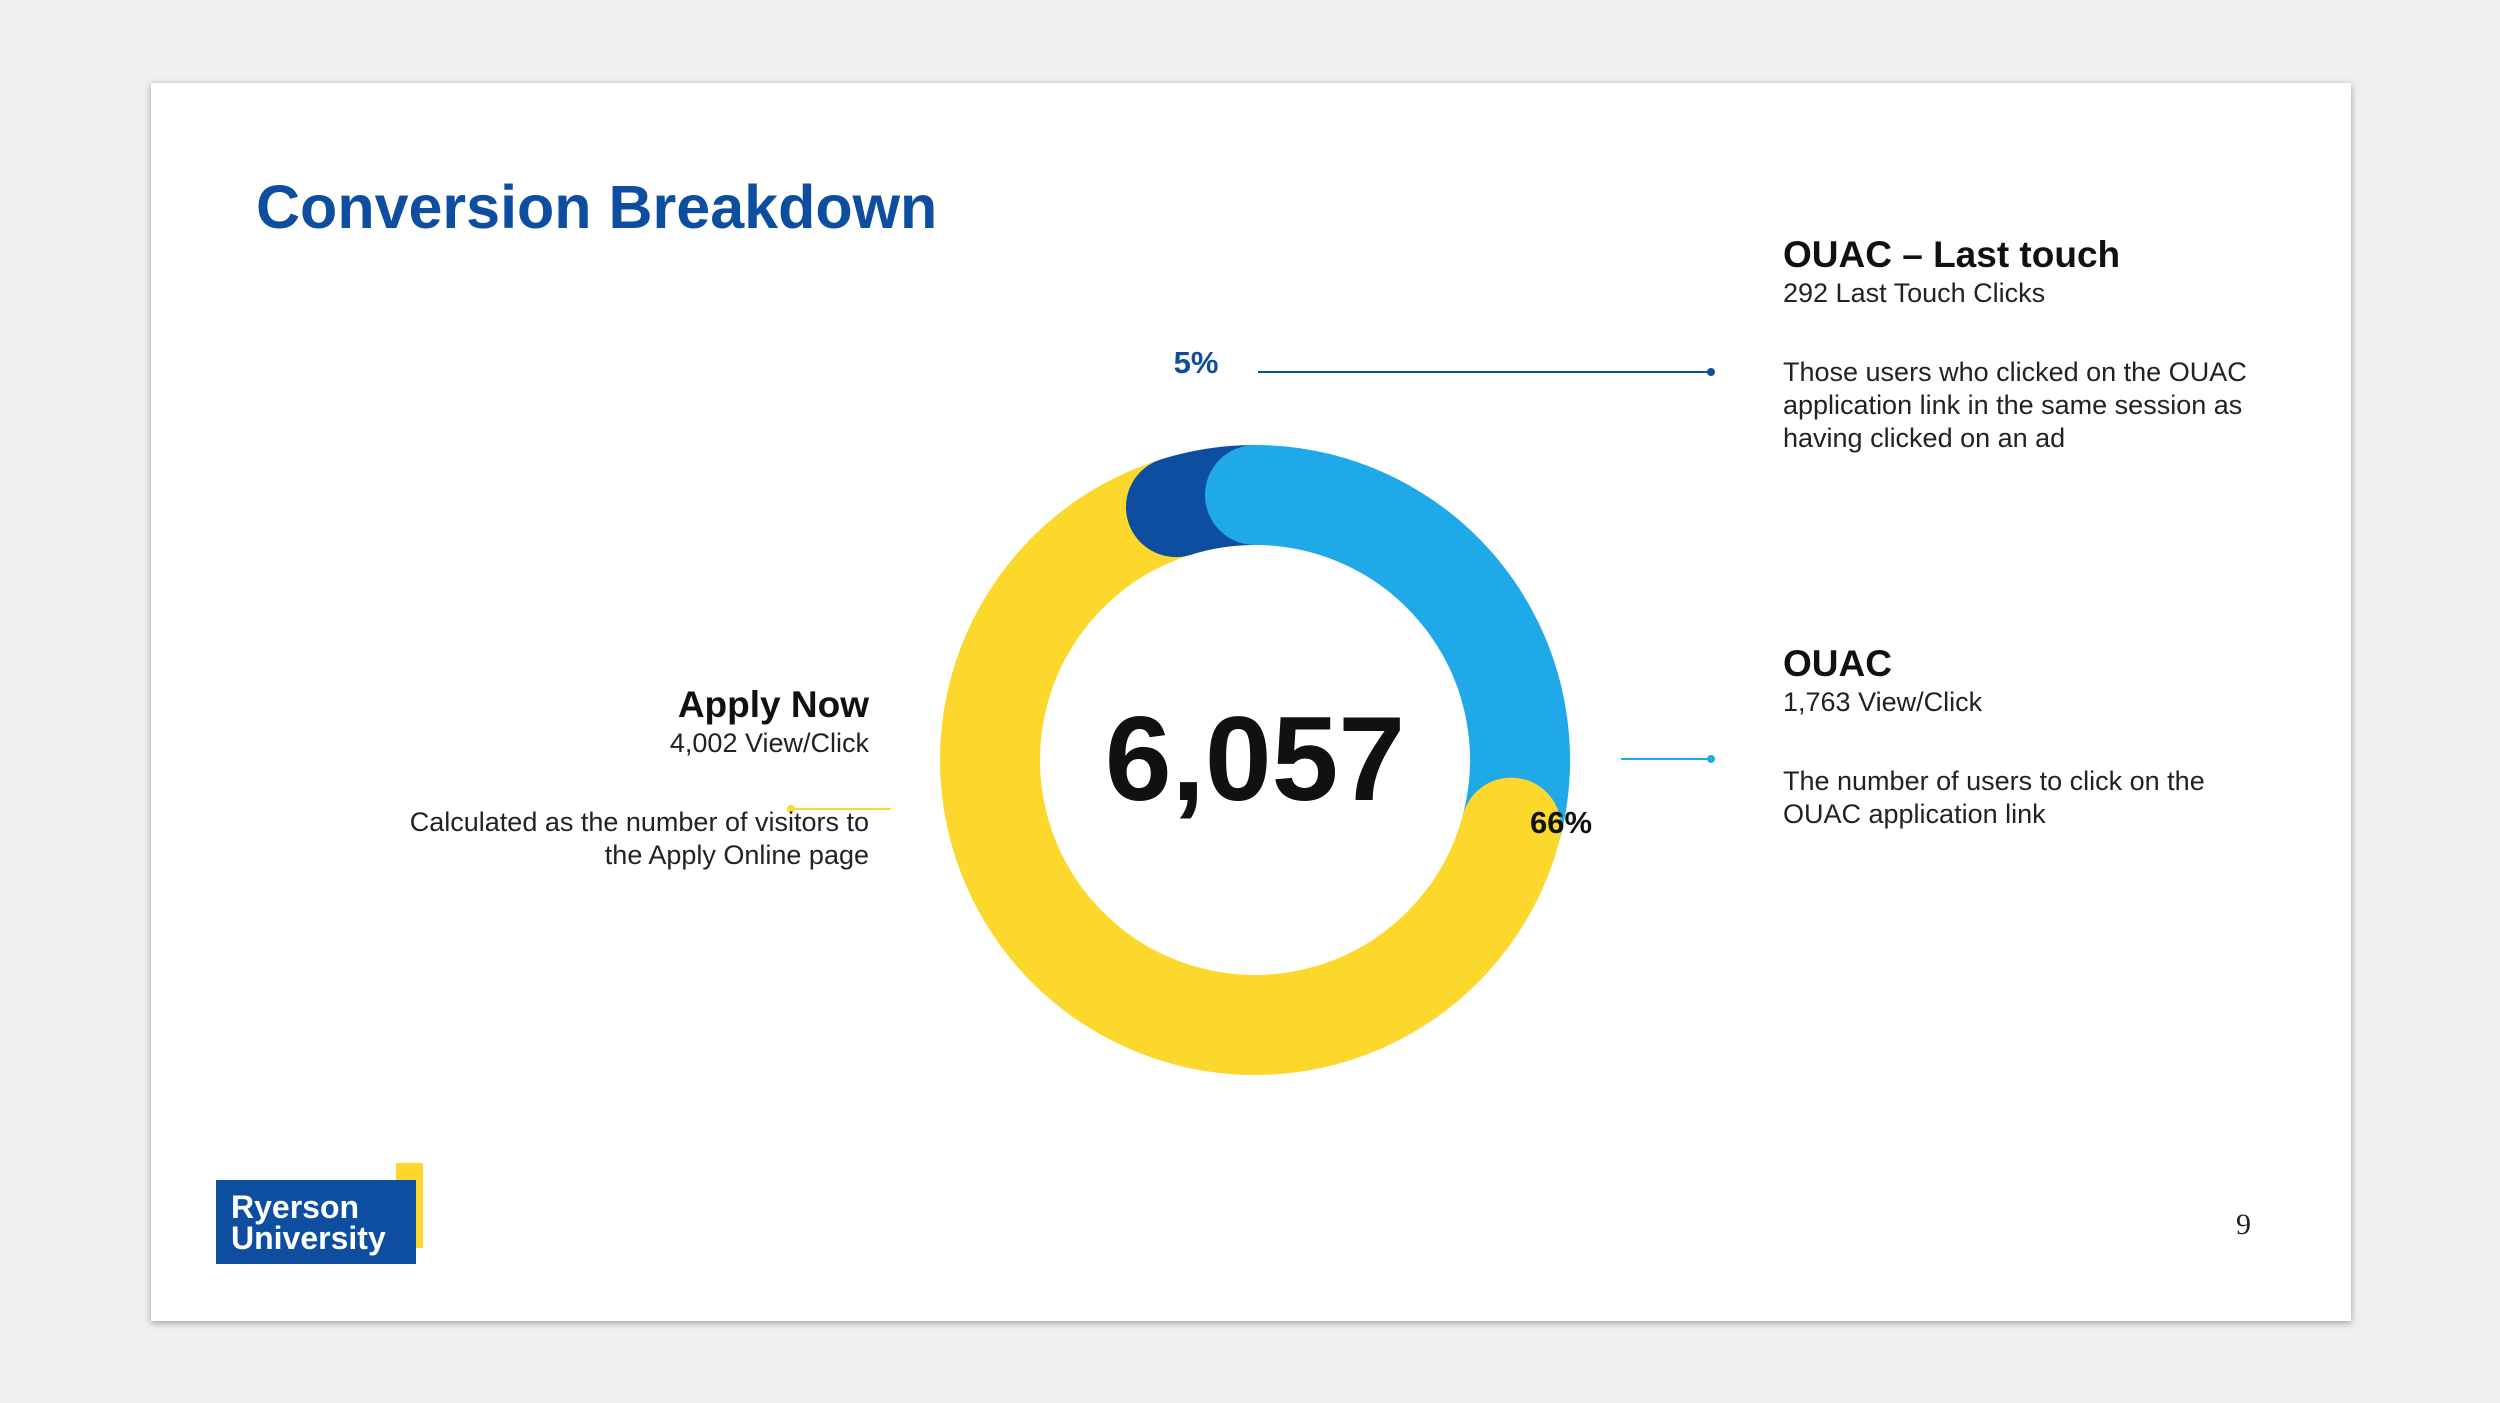 This screenshot has height=1403, width=2500. Describe the element at coordinates (769, 743) in the screenshot. I see `annotation-apply-now-sub: 4,002 View/Click` at that location.